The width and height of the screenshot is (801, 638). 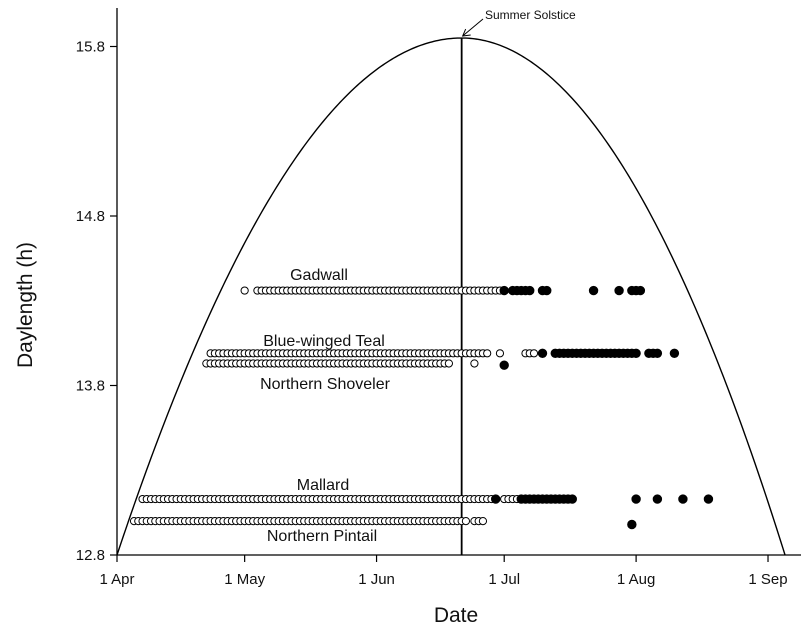 I want to click on series-label: Blue-winged Teal, so click(x=324, y=341).